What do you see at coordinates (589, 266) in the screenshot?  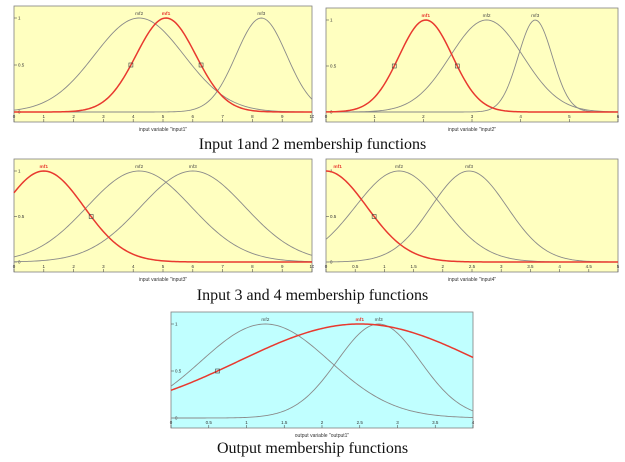 I see `x-tick-label: 4.5` at bounding box center [589, 266].